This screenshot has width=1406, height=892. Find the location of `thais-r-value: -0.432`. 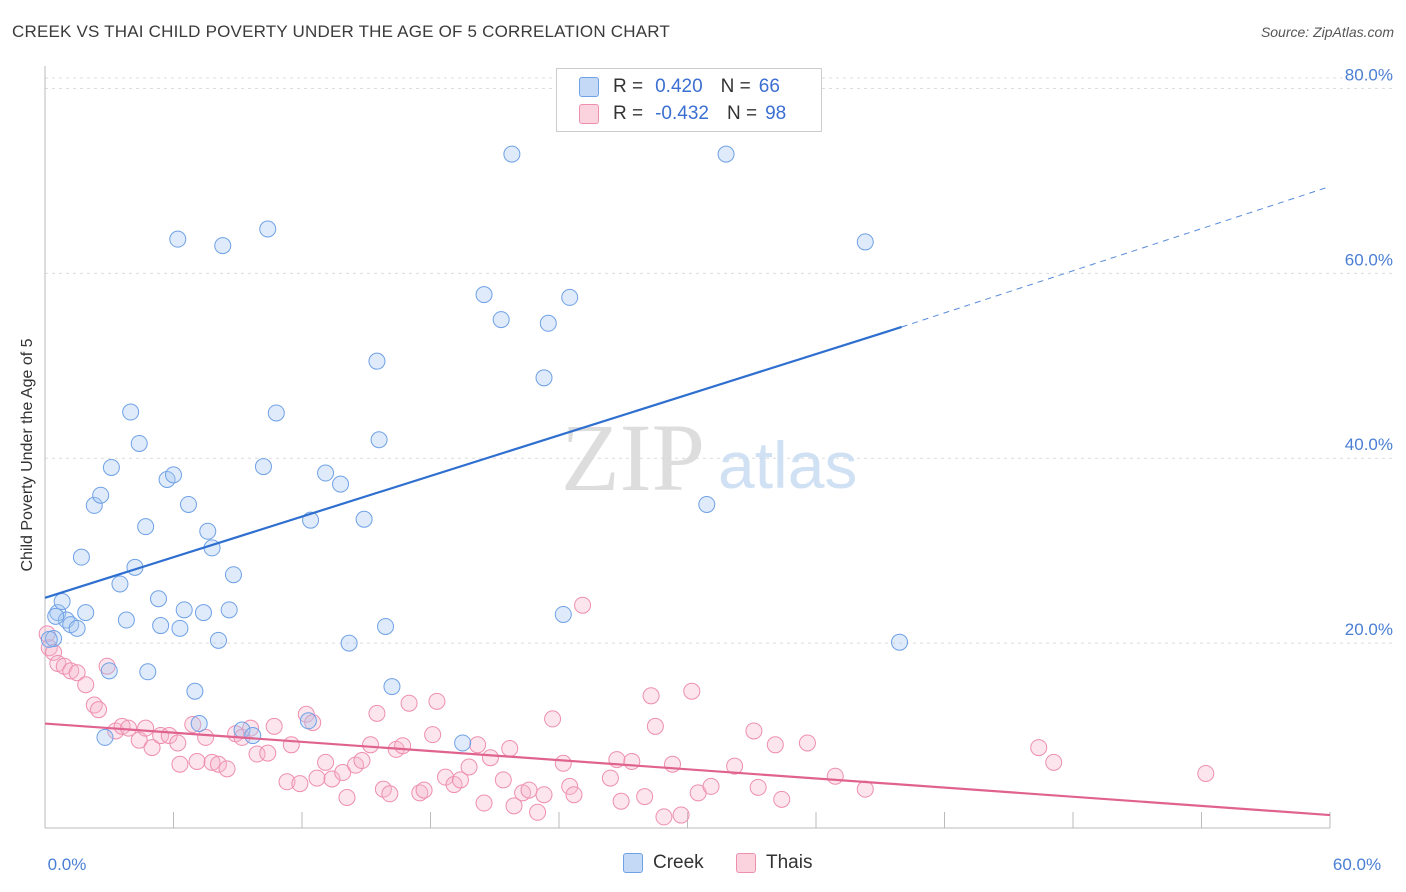

thais-r-value: -0.432 is located at coordinates (682, 113).